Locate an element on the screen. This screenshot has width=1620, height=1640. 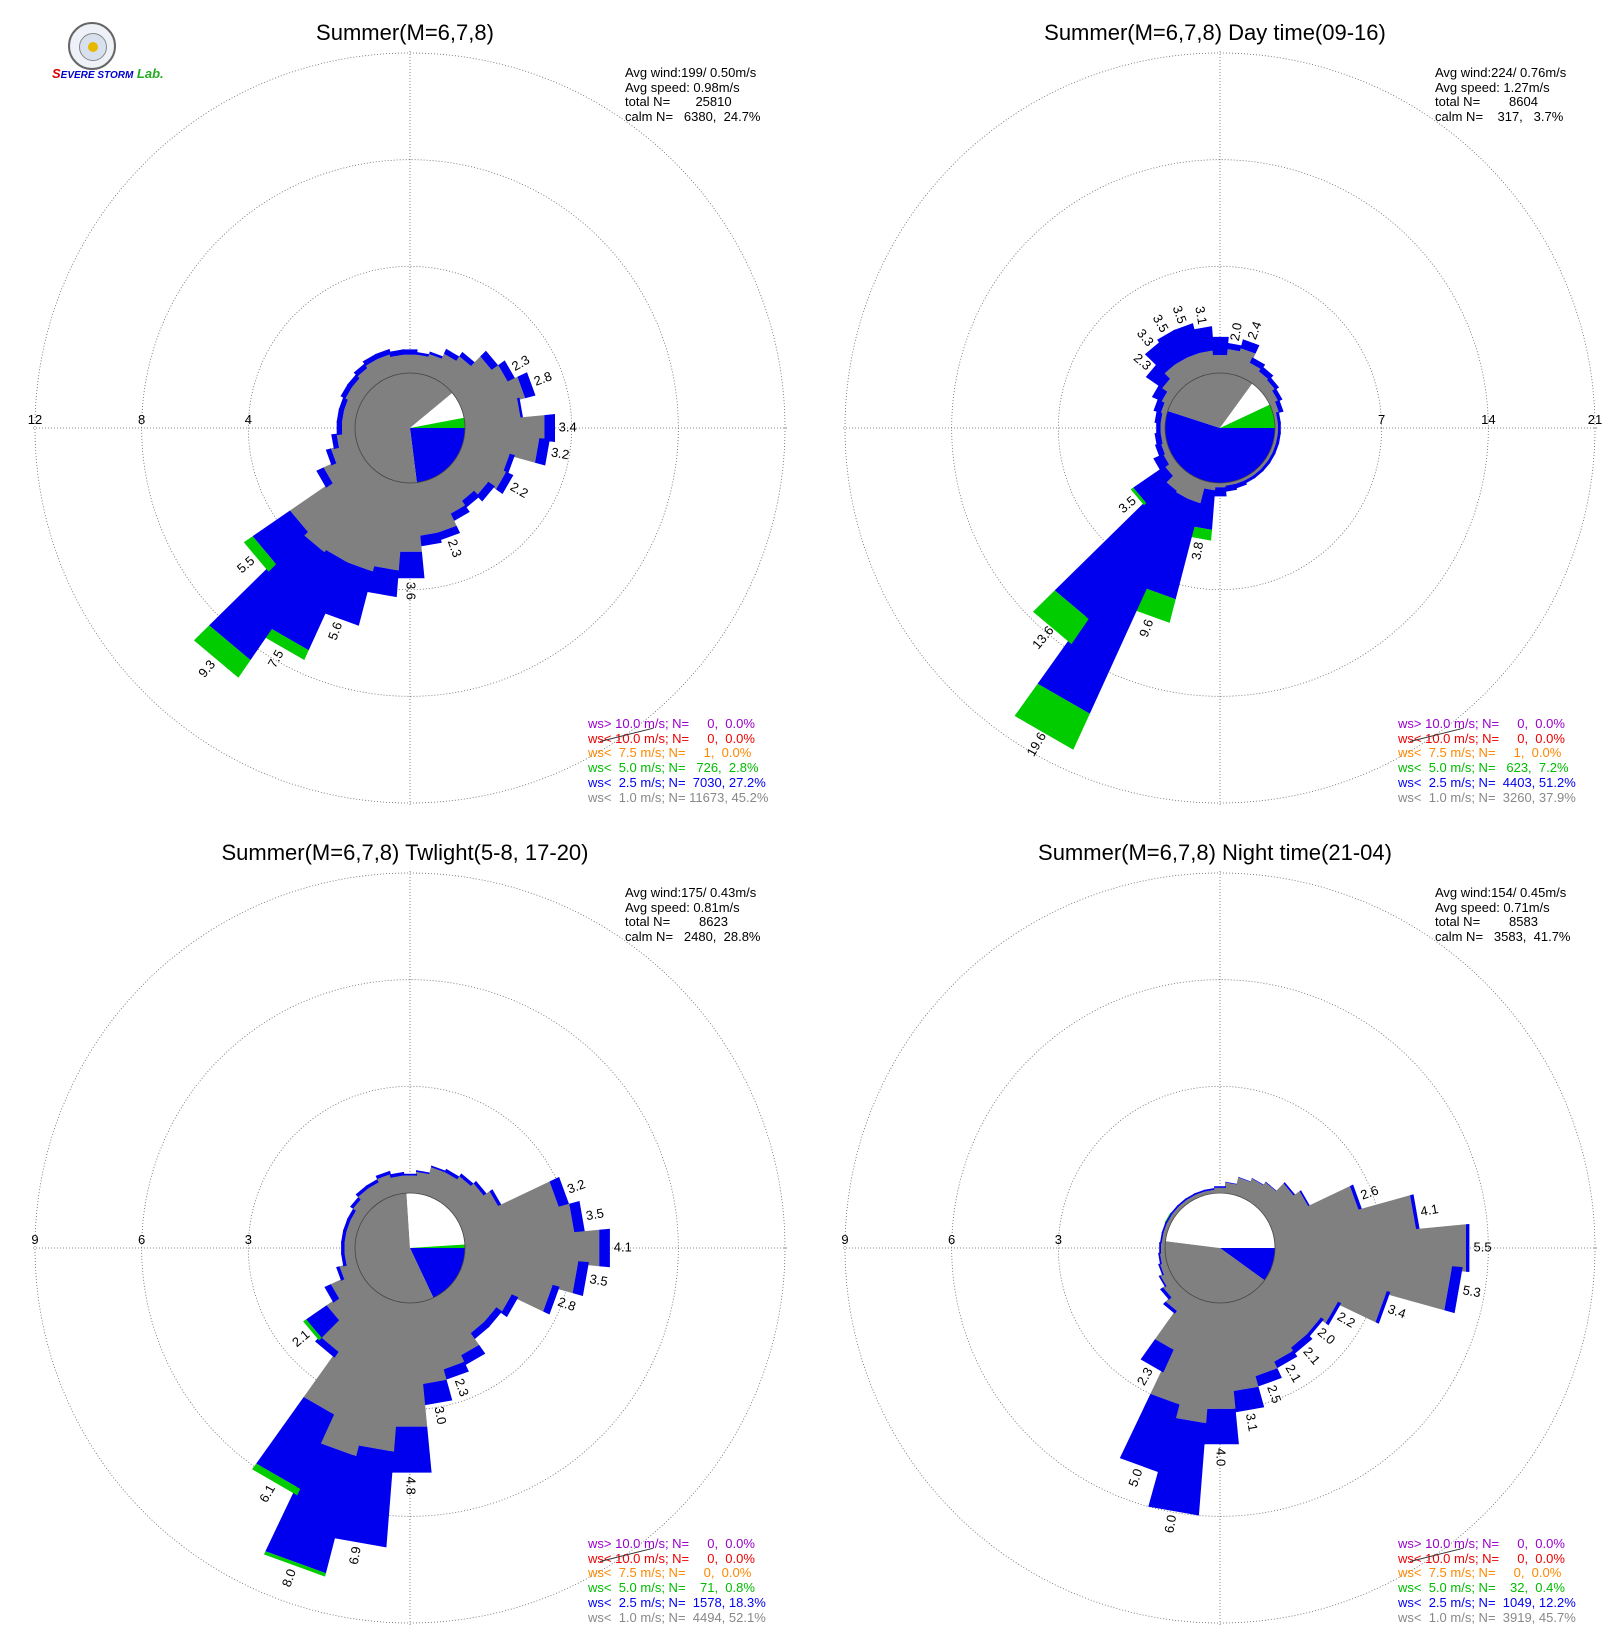
sector-label: 2.6 is located at coordinates (1369, 1192).